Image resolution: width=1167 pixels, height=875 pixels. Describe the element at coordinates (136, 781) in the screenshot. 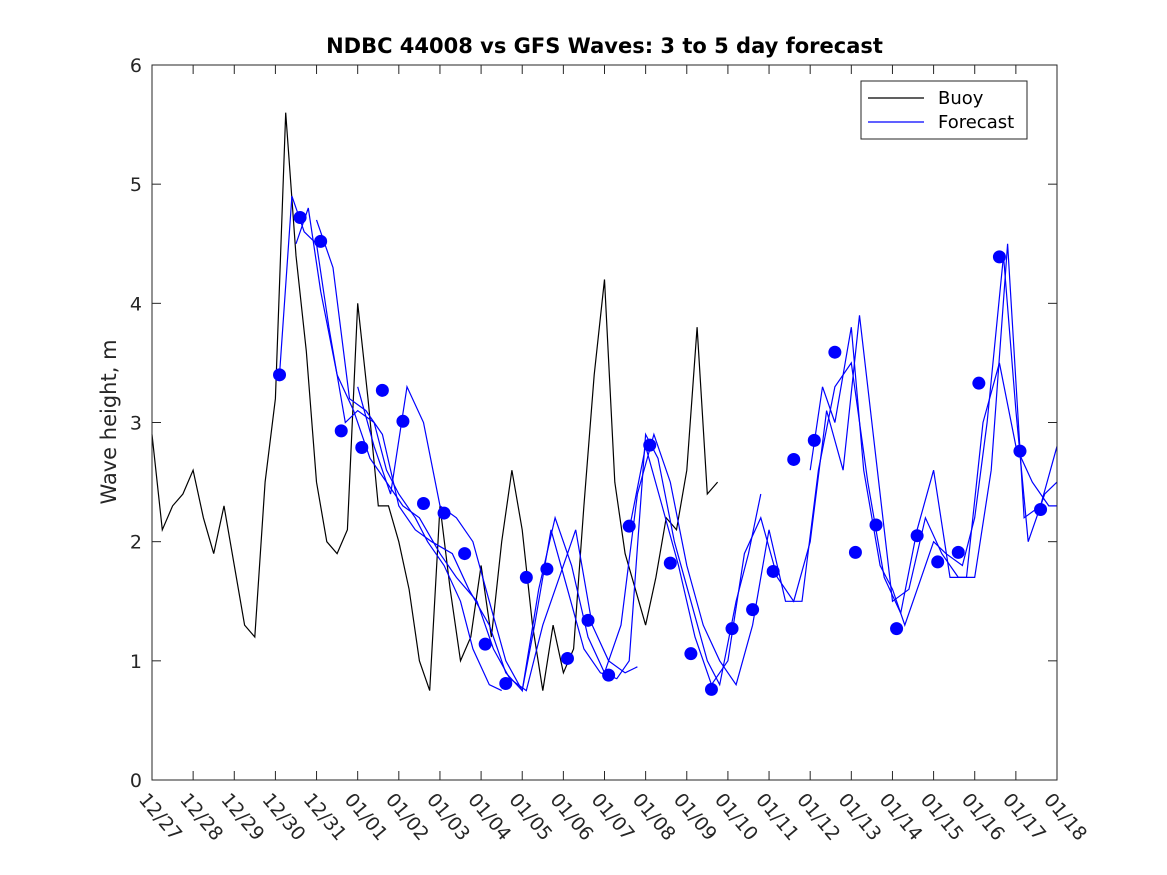

I see `y-tick-label: 0` at that location.